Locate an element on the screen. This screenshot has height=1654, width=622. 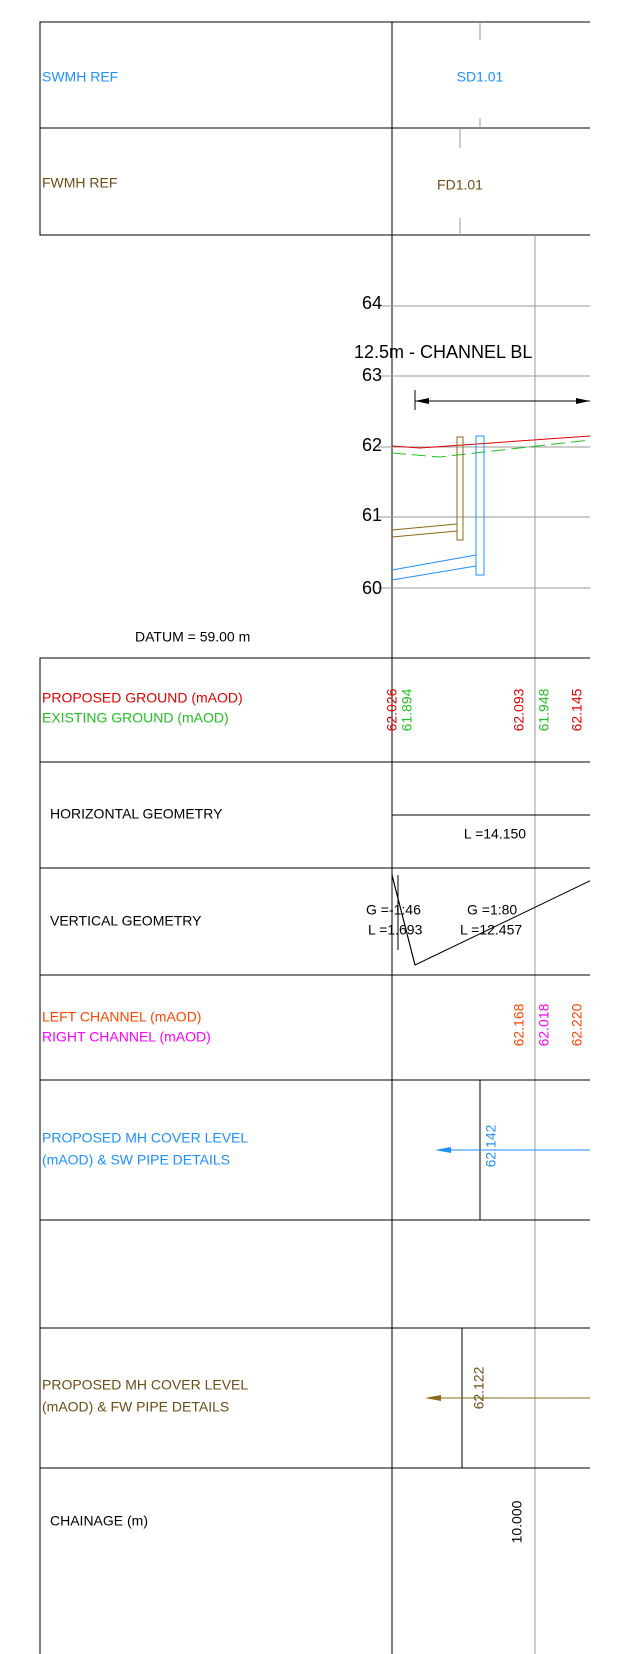
swmh-label: SWMH REF is located at coordinates (80, 77).